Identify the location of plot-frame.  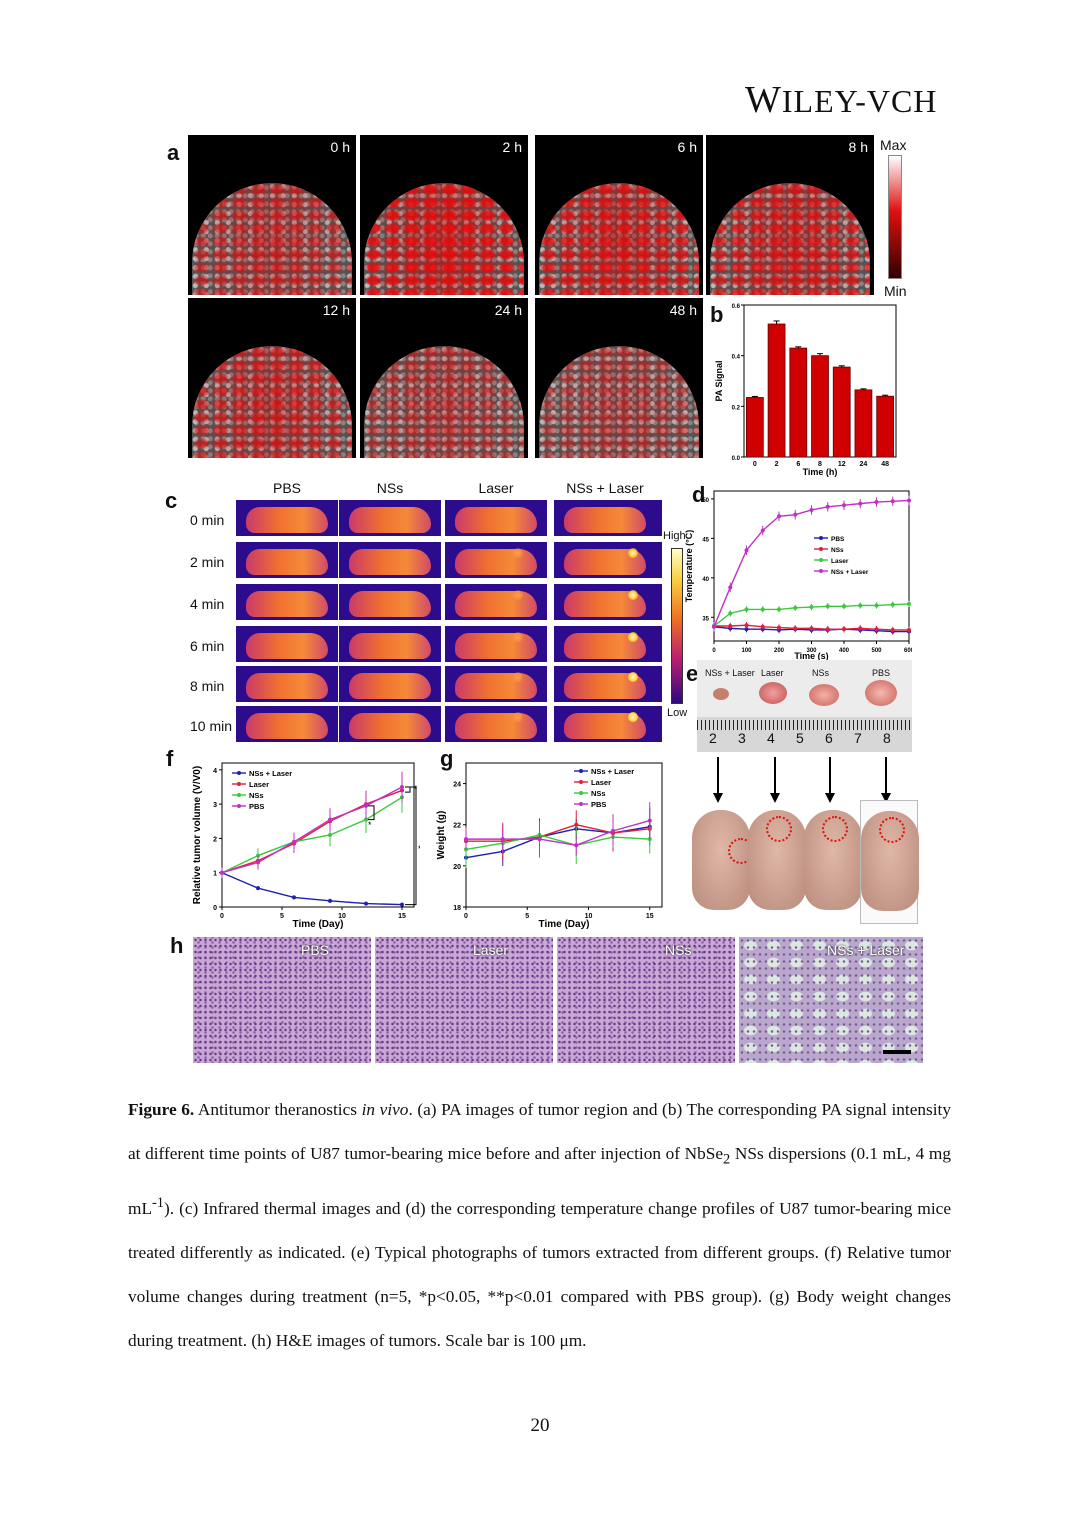
(318, 835).